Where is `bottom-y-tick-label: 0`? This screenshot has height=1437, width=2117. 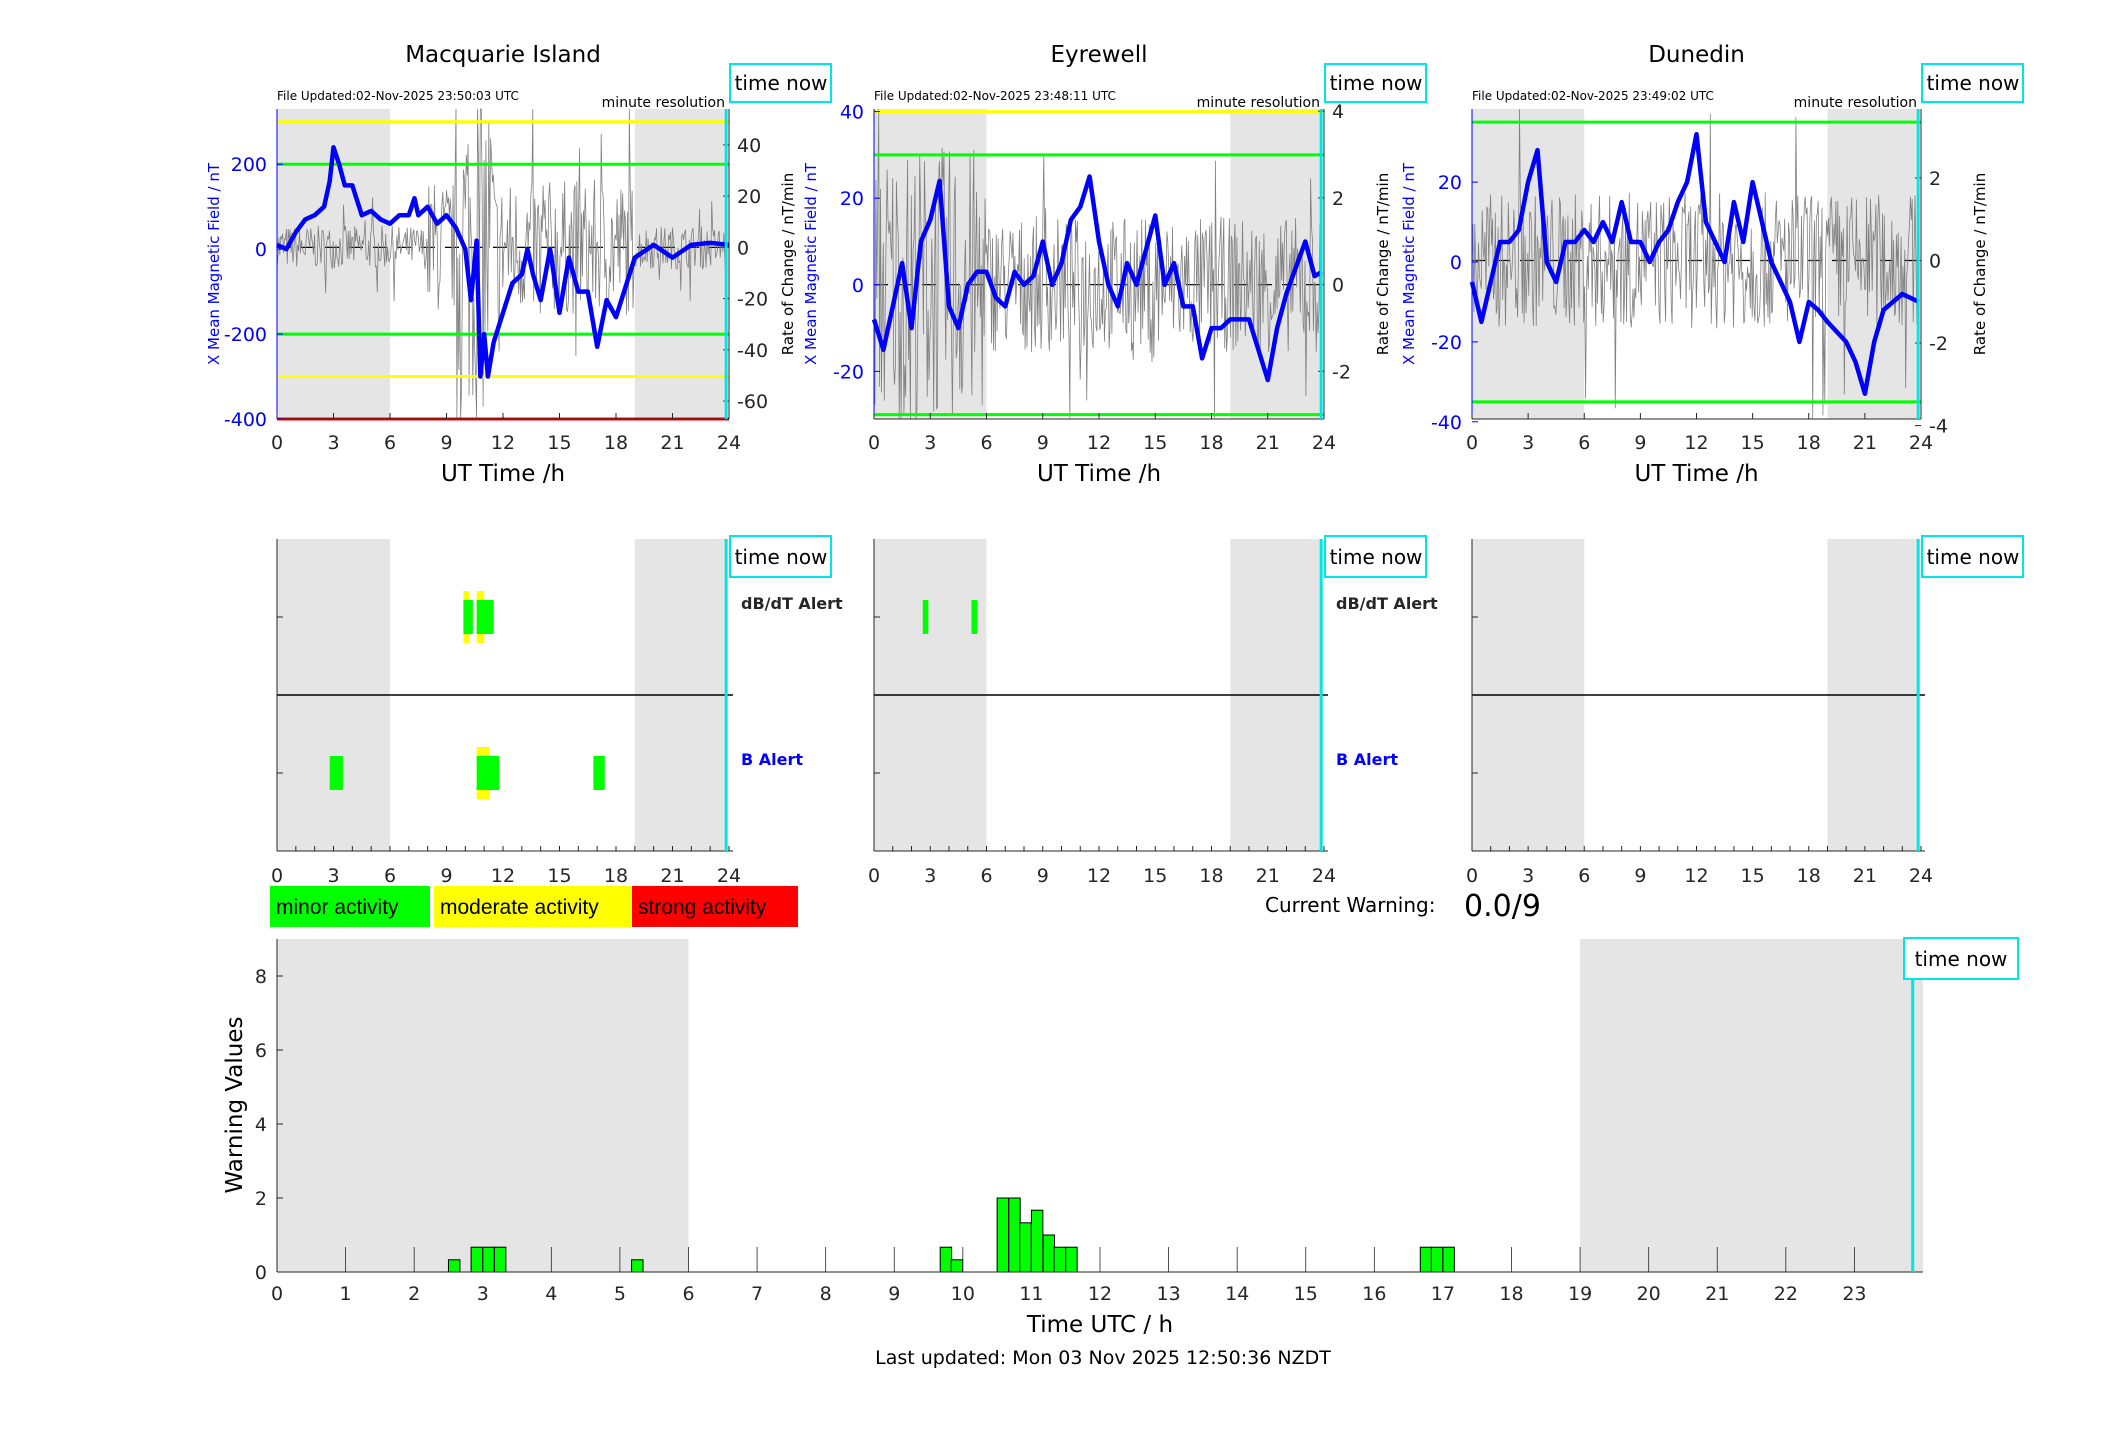
bottom-y-tick-label: 0 is located at coordinates (261, 1273).